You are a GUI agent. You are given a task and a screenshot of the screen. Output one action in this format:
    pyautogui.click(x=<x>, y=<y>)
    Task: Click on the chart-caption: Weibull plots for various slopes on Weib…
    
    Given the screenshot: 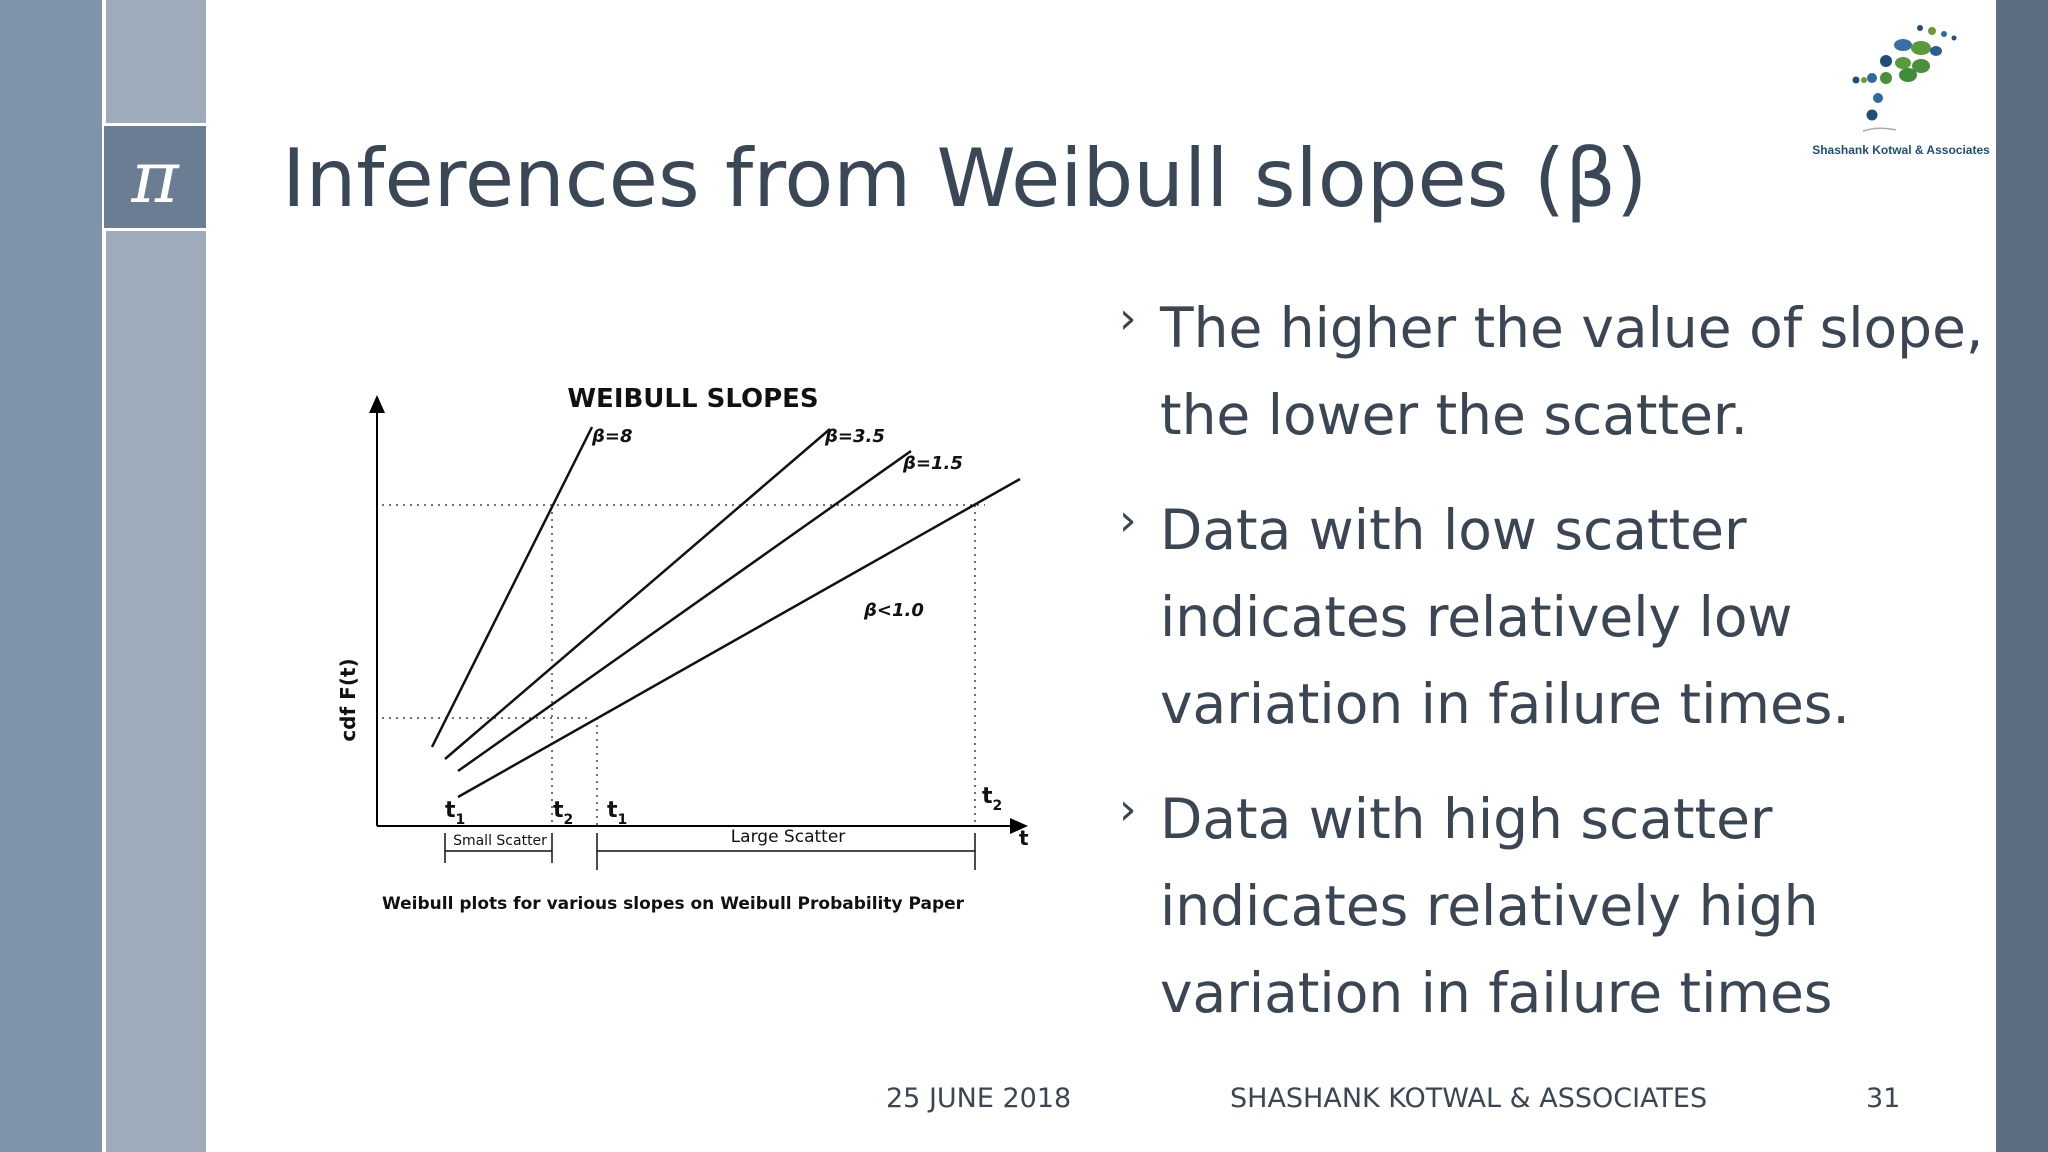 What is the action you would take?
    pyautogui.click(x=673, y=904)
    